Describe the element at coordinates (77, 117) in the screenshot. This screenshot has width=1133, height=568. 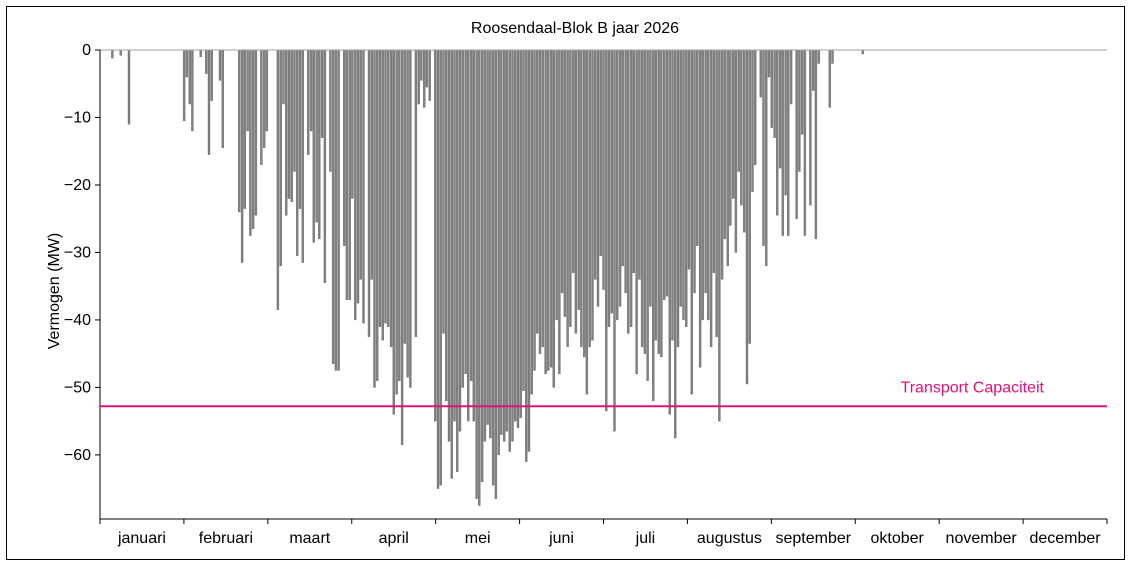
I see `y-tick-label: −10` at that location.